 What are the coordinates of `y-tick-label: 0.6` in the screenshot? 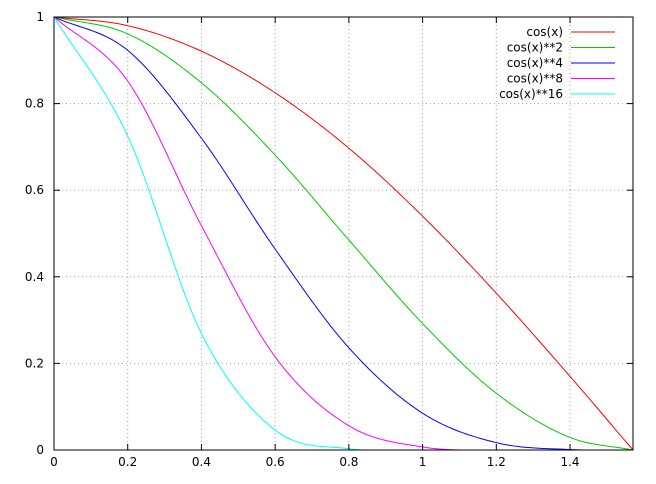 It's located at (34, 190).